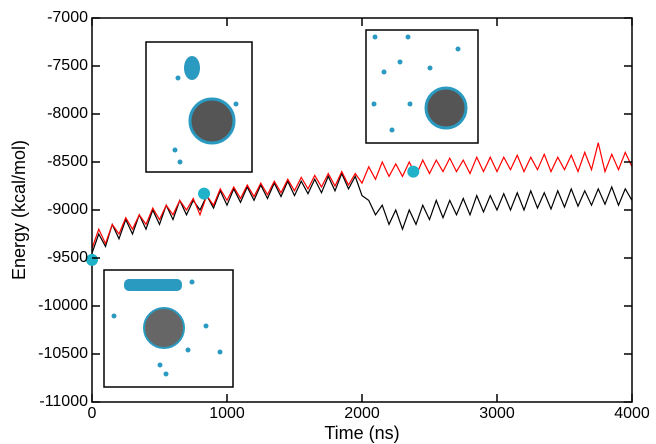 Image resolution: width=656 pixels, height=444 pixels. Describe the element at coordinates (67, 113) in the screenshot. I see `y-tick-label: -8000` at that location.